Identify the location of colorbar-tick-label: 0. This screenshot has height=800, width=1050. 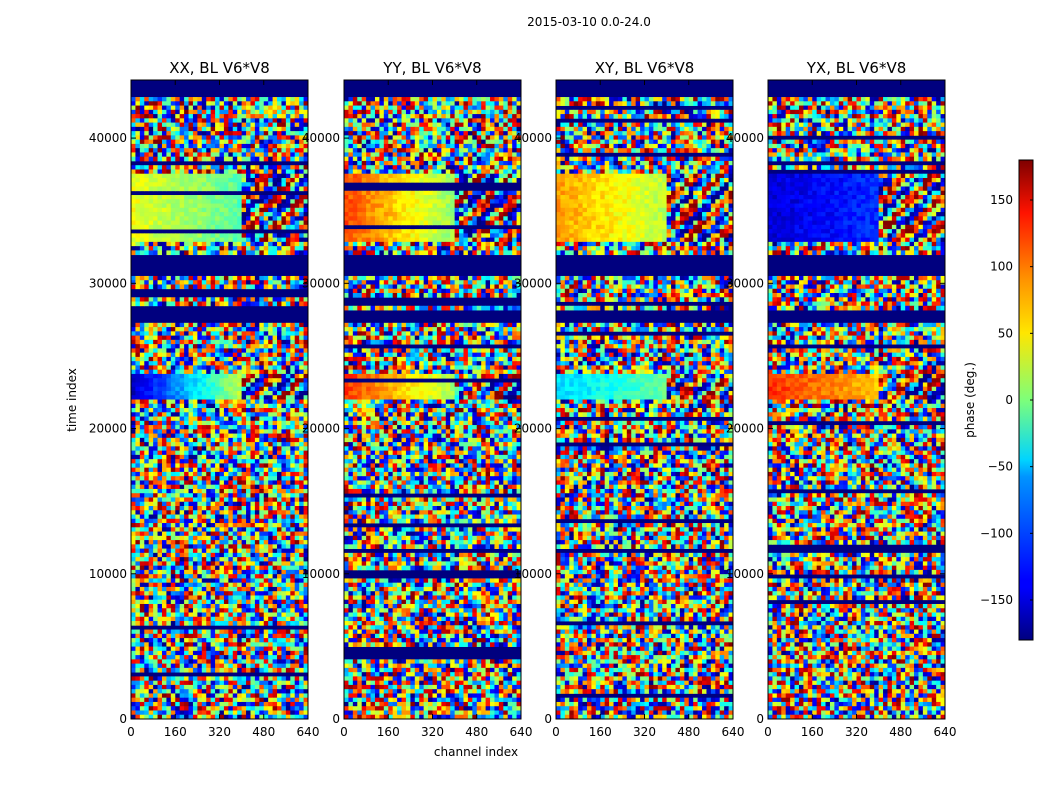
(1009, 400).